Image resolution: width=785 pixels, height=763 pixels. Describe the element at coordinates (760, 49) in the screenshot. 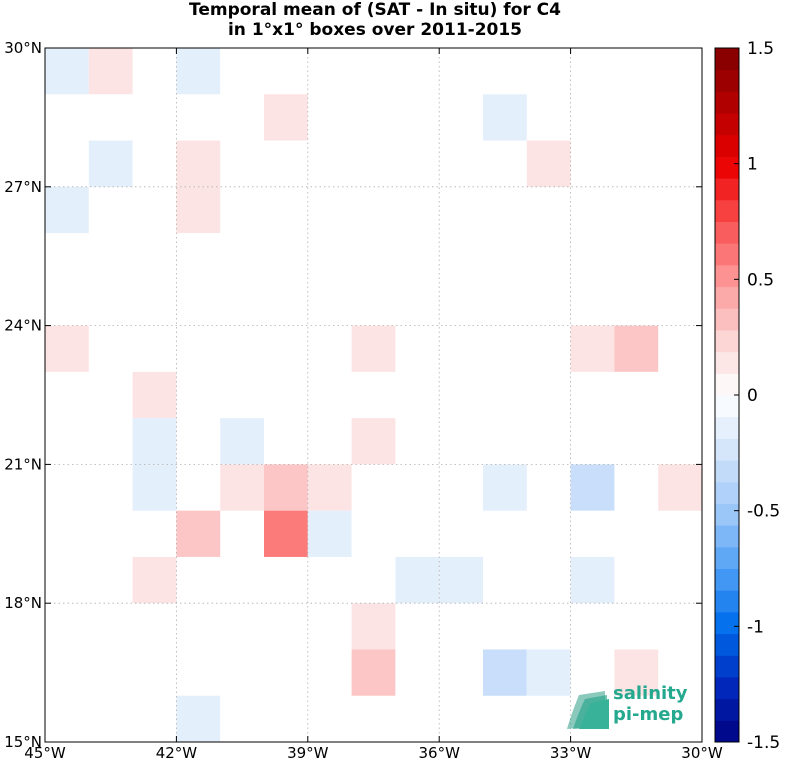

I see `colorbar-tick-label: 1.5` at that location.